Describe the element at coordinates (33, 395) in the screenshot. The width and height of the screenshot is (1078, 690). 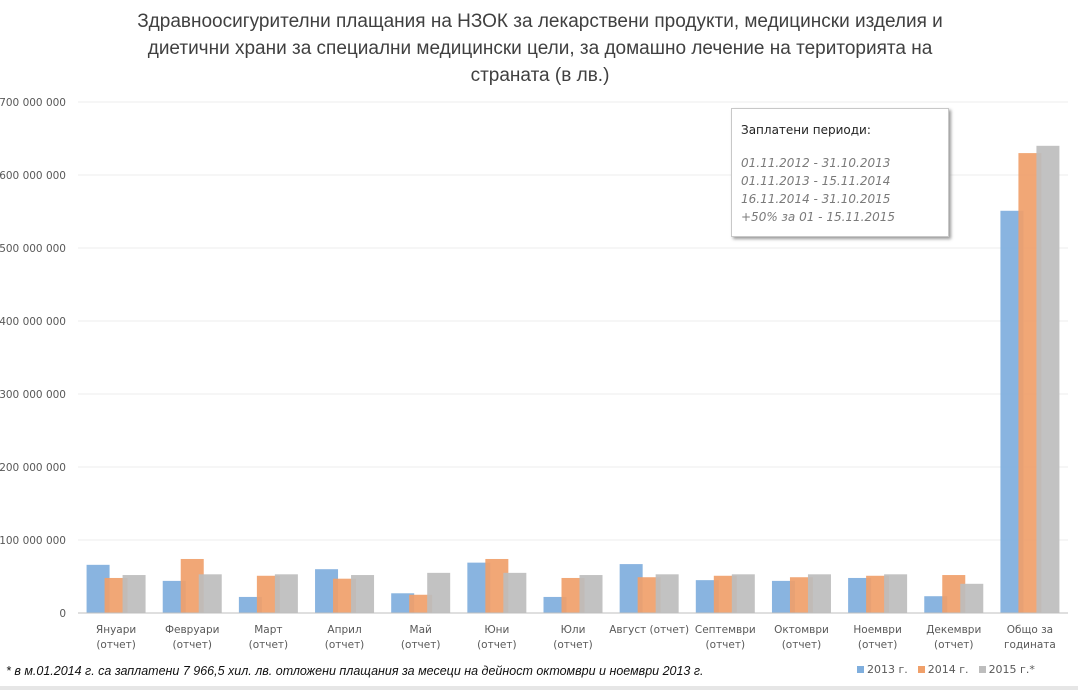
I see `y-tick-label: 300 000 000` at that location.